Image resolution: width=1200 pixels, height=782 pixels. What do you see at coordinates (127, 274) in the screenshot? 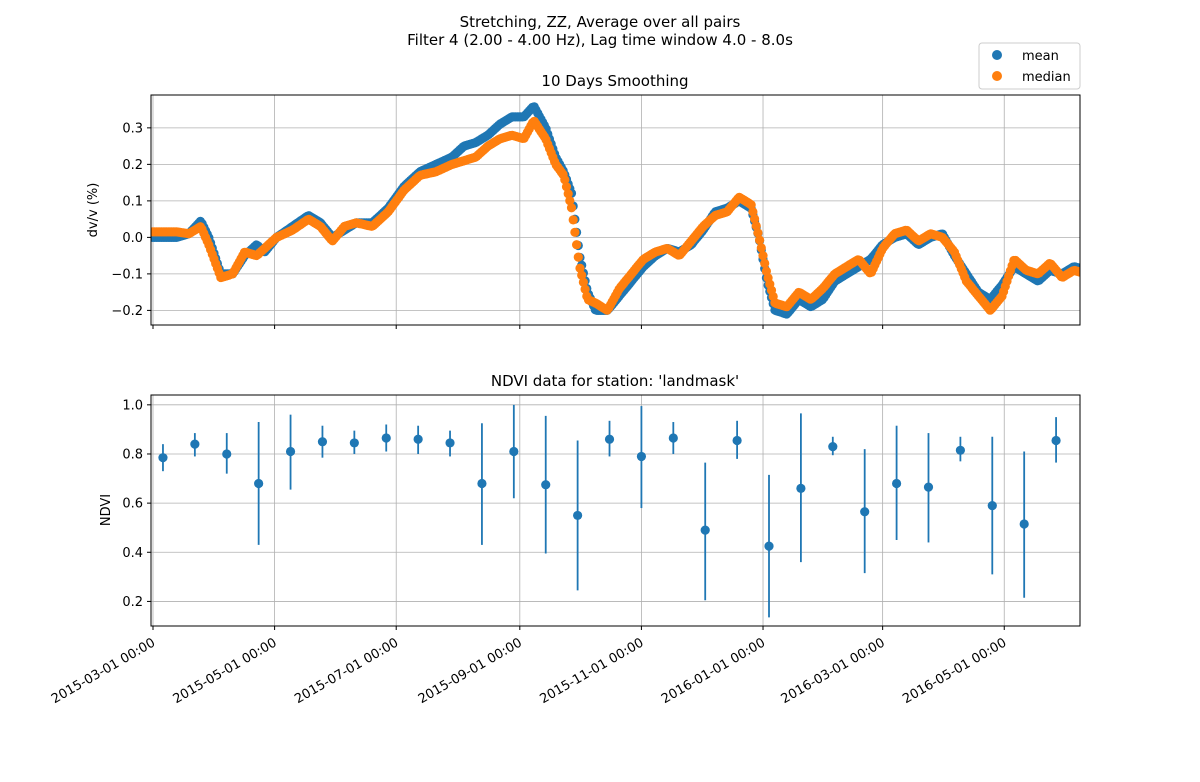
I see `dvv-y-tick-label: −0.1` at bounding box center [127, 274].